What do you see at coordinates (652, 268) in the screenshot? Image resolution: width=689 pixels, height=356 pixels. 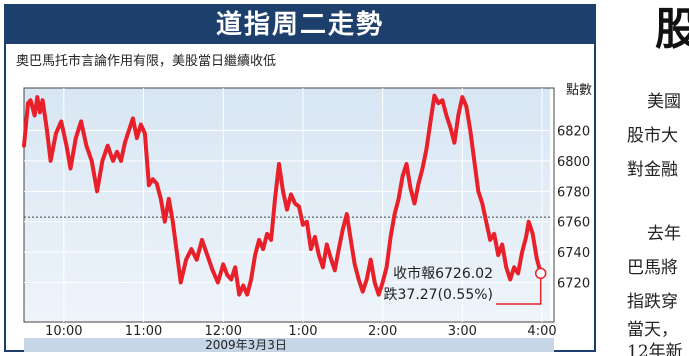 I see `article-line: 巴馬將` at bounding box center [652, 268].